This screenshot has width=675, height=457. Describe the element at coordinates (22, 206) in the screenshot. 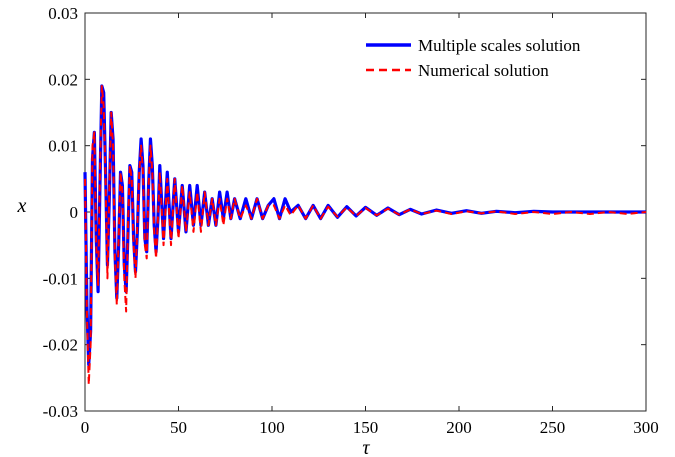

I see `y-axis-label: x` at that location.